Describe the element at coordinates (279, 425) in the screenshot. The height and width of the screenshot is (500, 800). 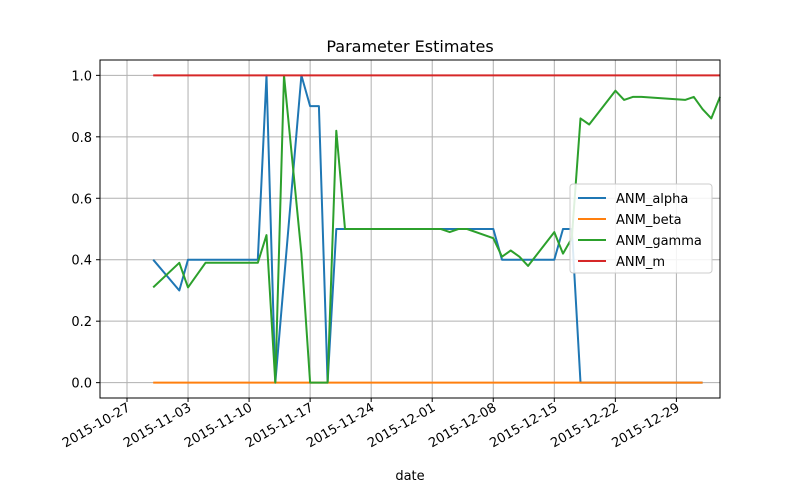
I see `x-tick-label: 2015-11-17` at that location.